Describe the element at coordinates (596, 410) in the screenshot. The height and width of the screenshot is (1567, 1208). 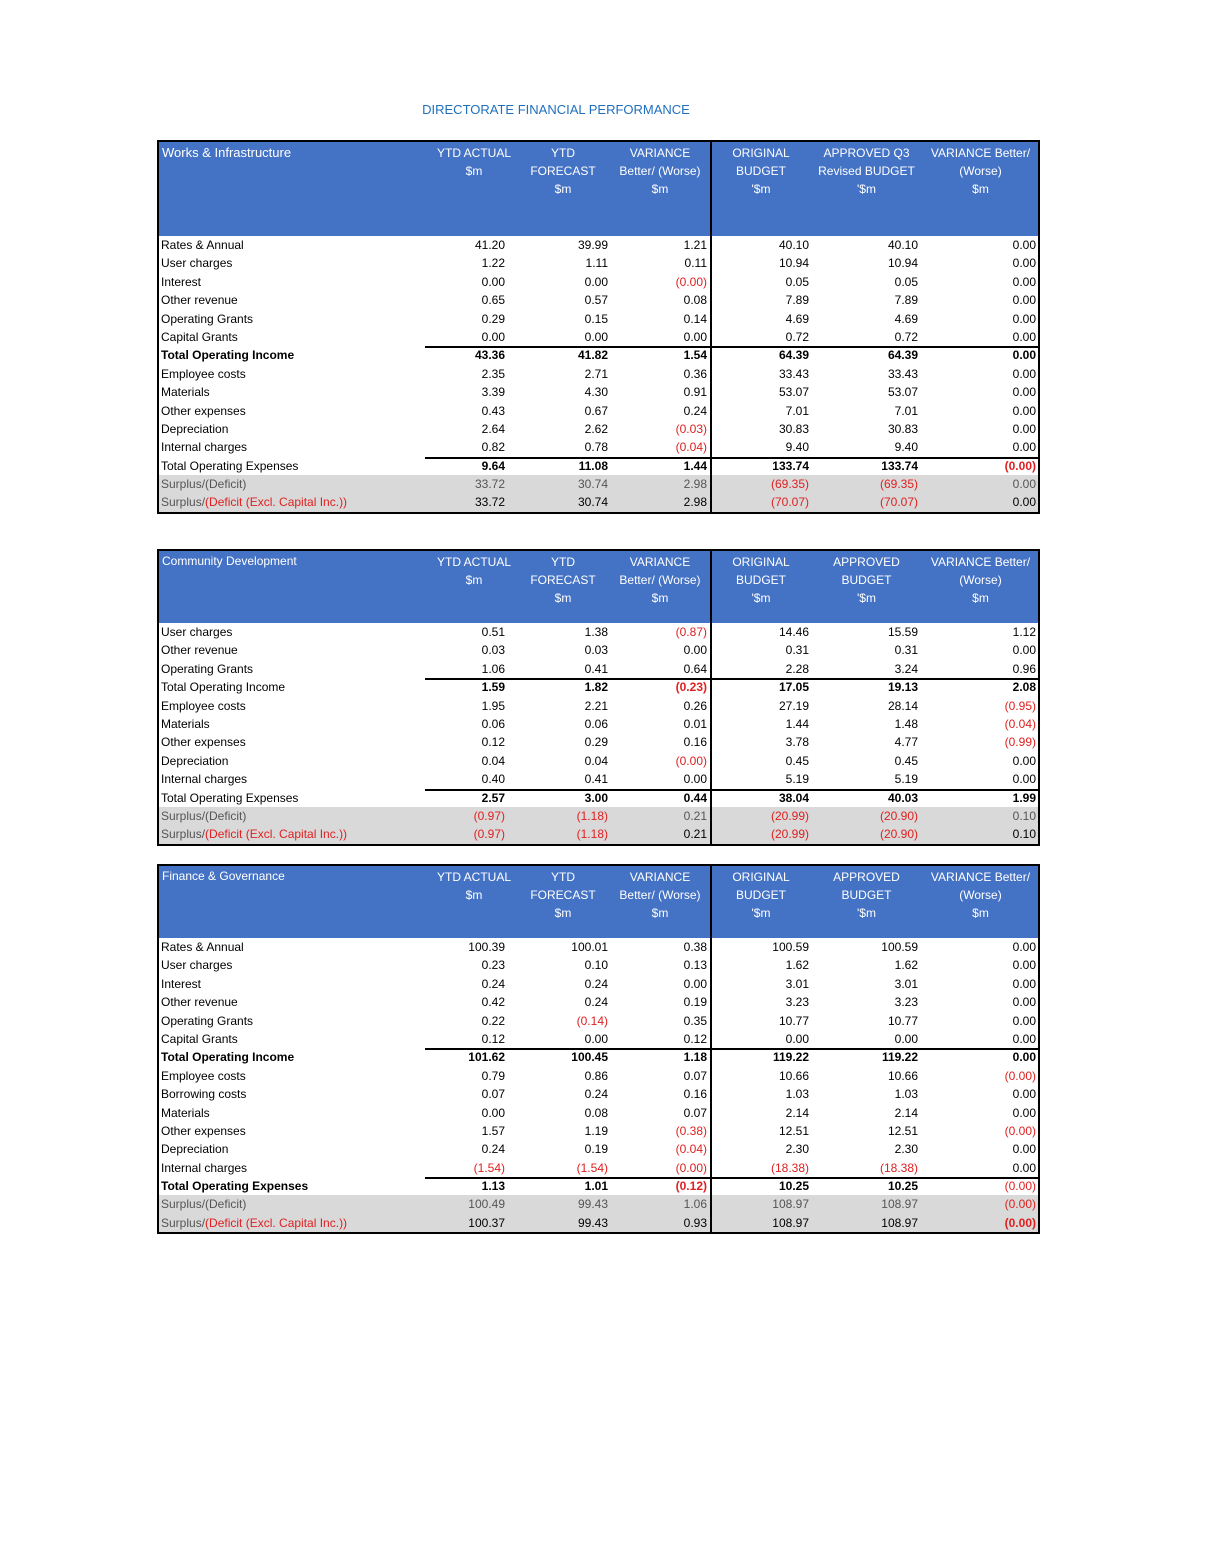
I see `cell-value: 0.67` at that location.